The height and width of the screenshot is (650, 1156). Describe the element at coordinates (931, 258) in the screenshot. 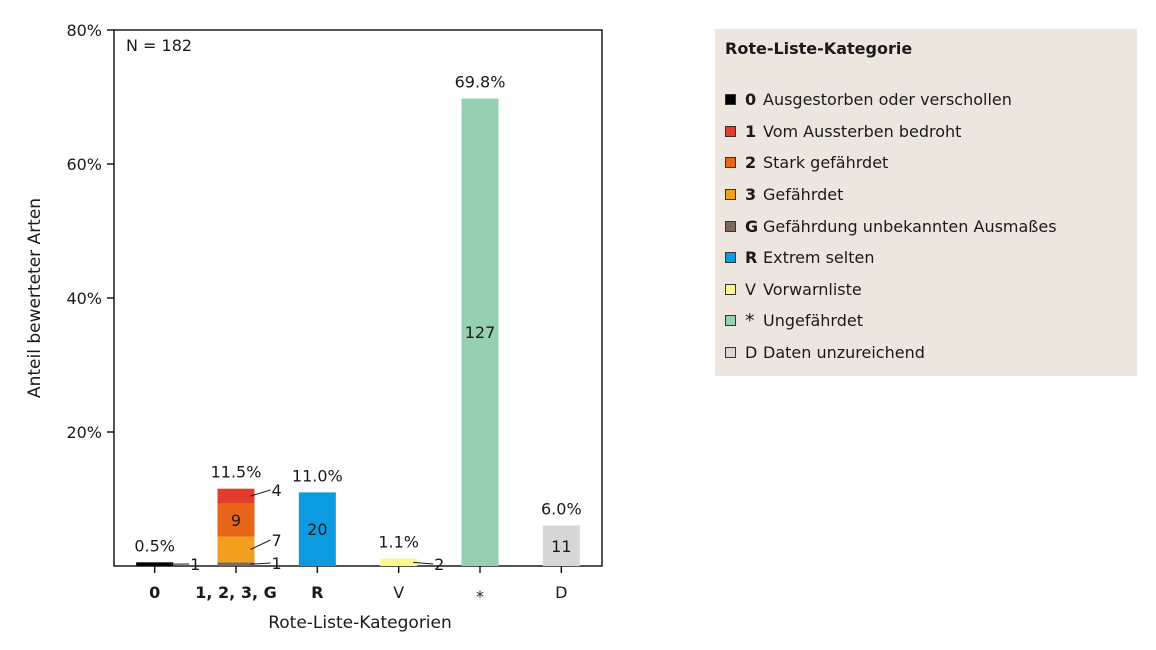

I see `legend-item: R Extrem selten` at that location.